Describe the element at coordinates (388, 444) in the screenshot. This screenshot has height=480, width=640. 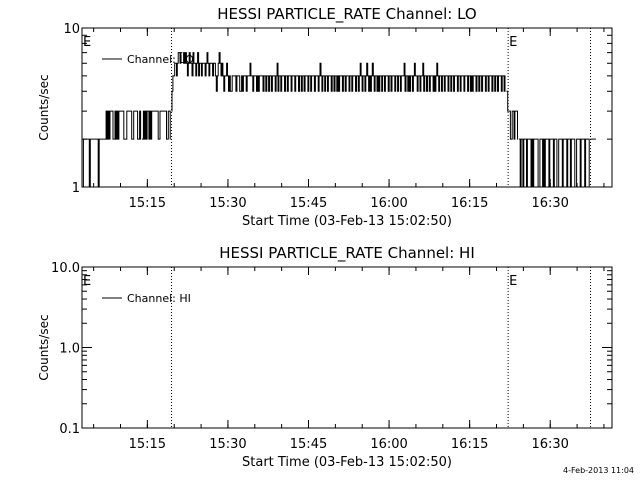
I see `hi-xtick-label-3: 16:00` at that location.